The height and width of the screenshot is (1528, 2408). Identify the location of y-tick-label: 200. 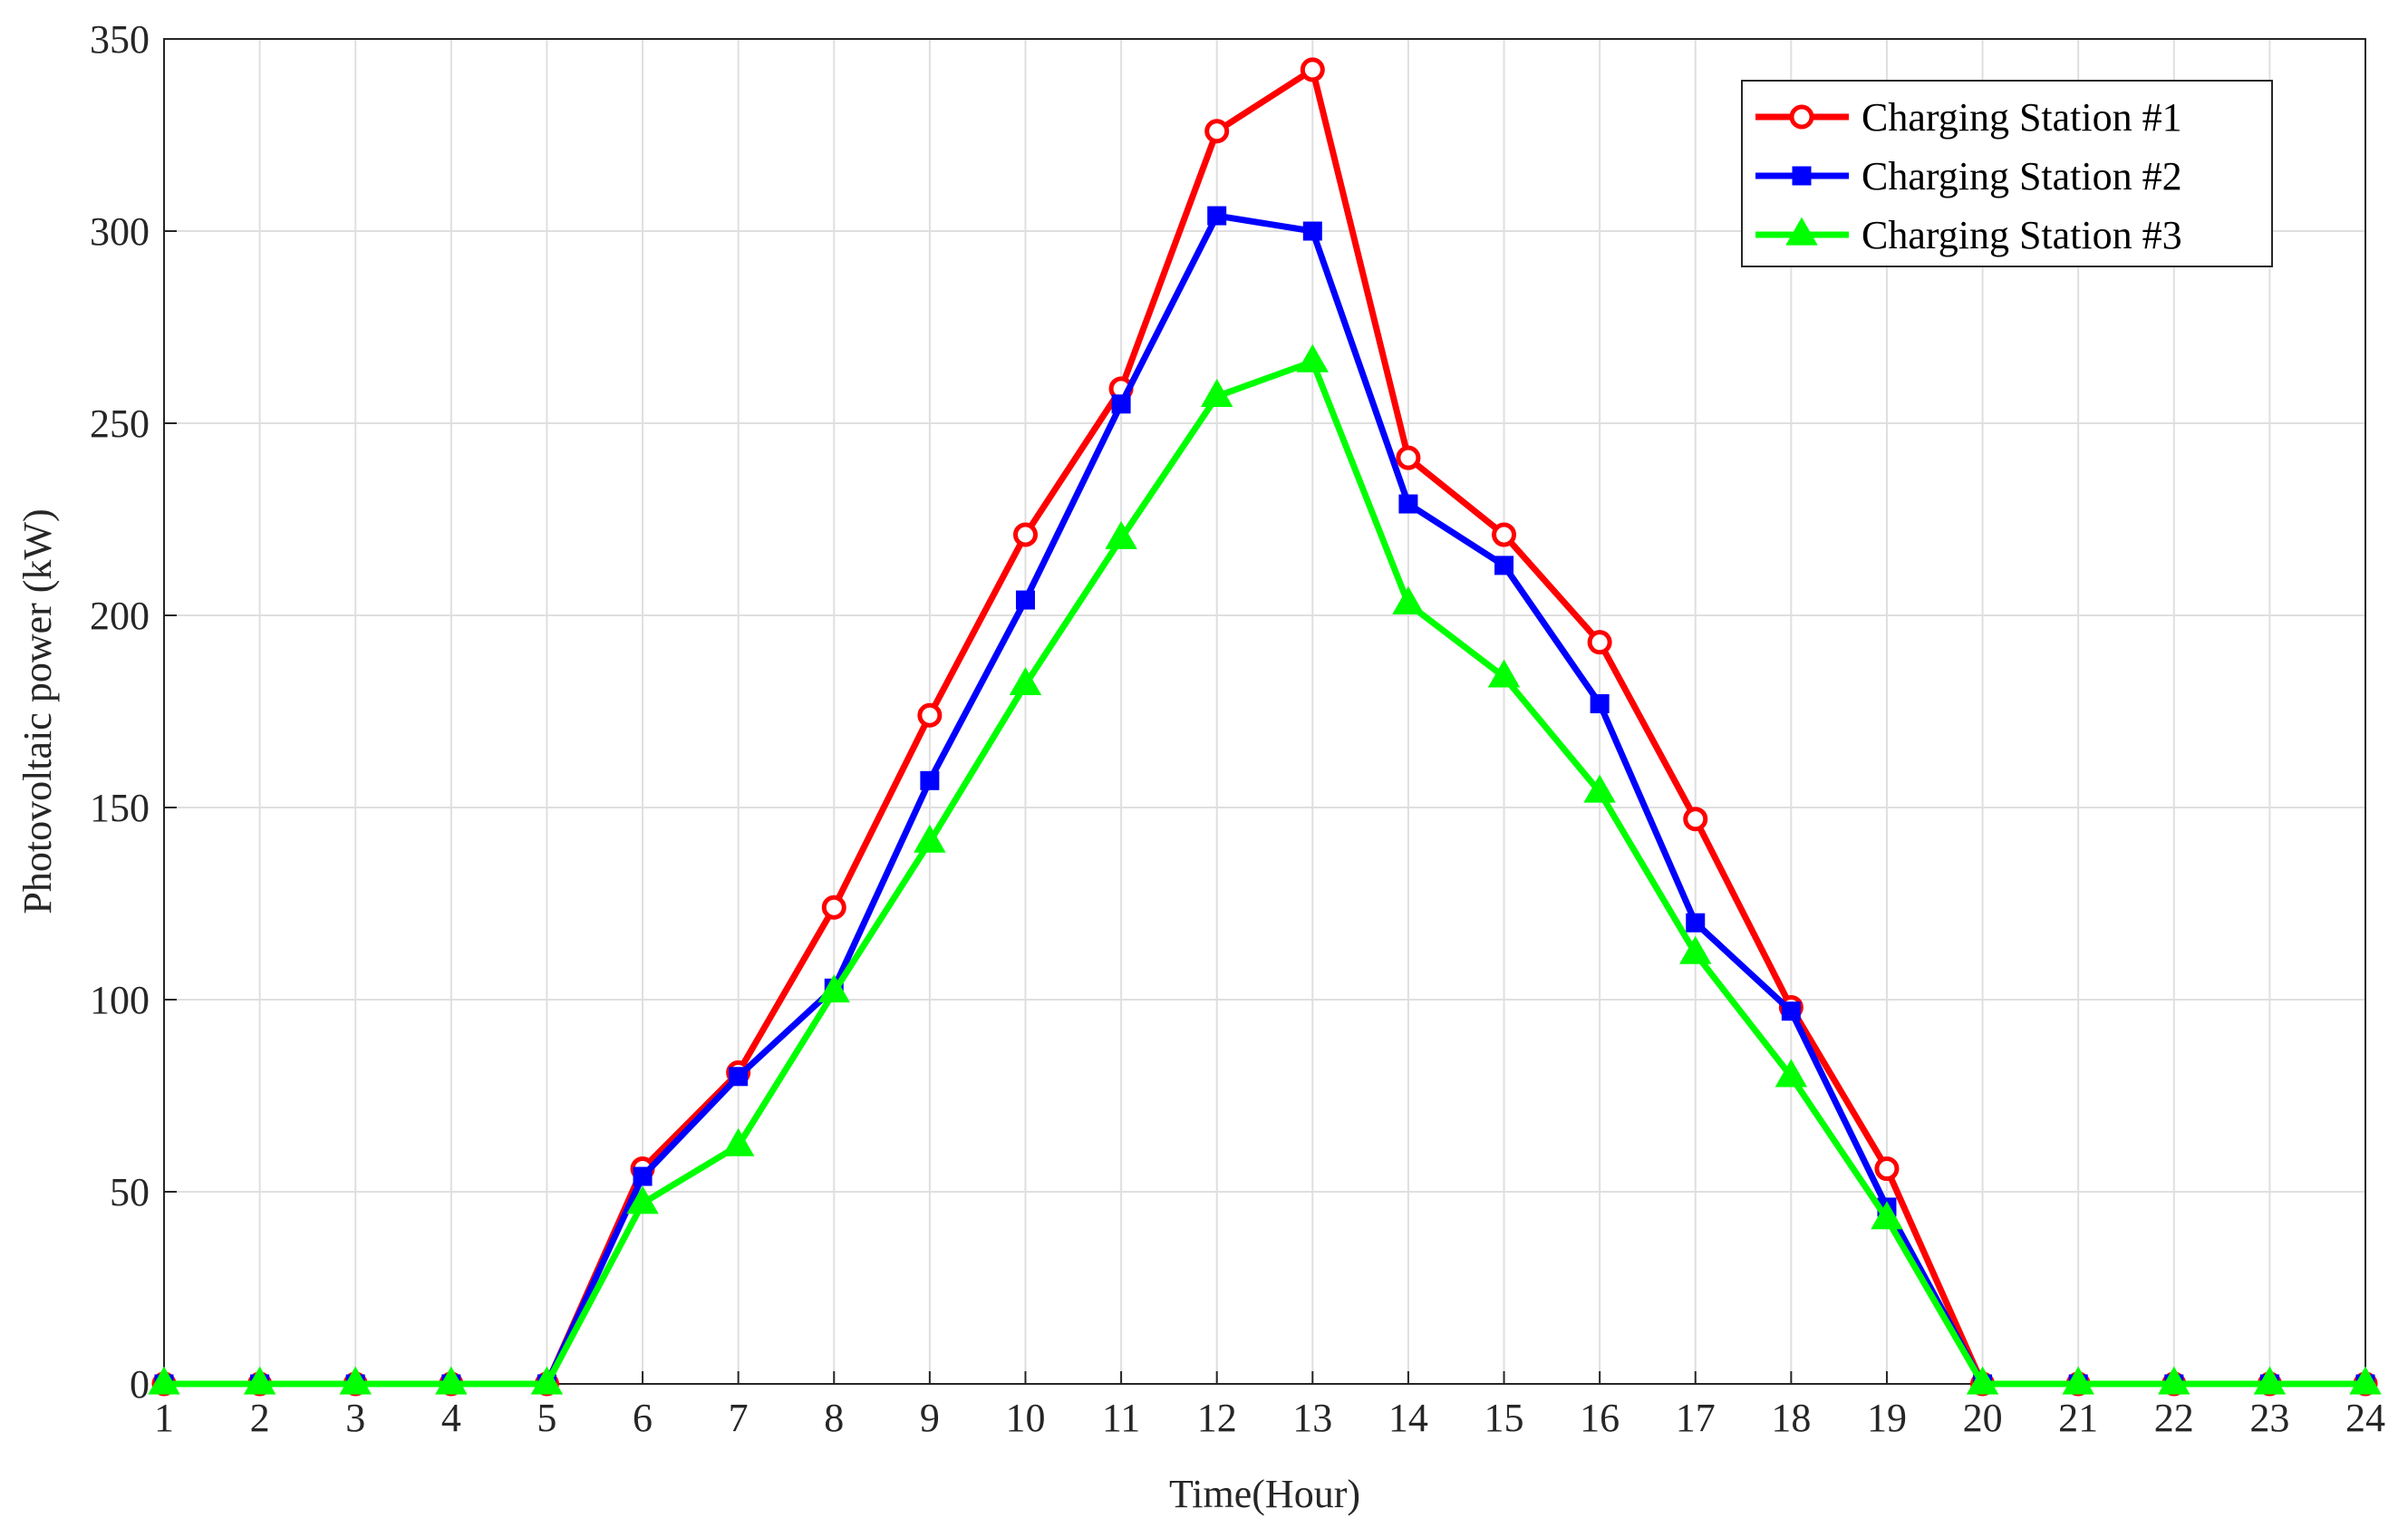
(120, 616).